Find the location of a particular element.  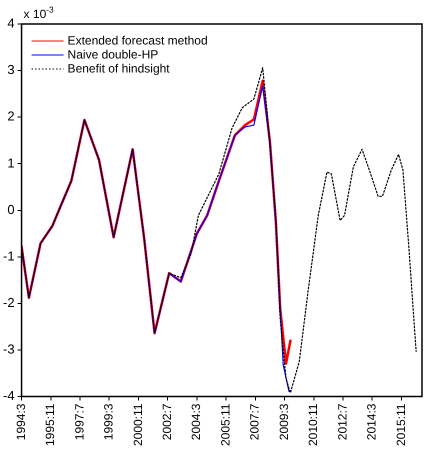

y-tick-label: -2 is located at coordinates (8, 302).